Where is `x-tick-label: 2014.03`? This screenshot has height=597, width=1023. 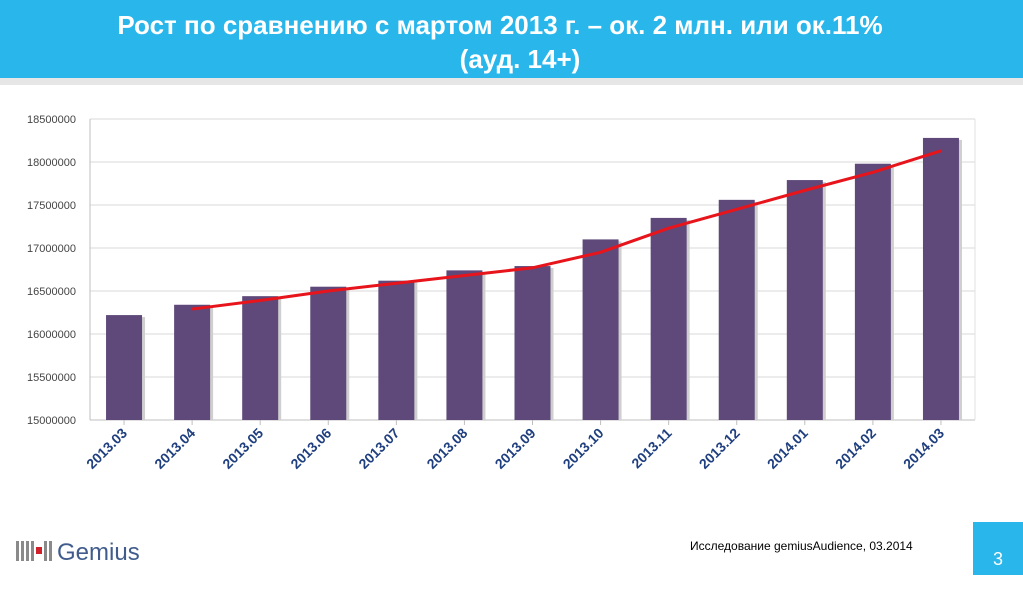 x-tick-label: 2014.03 is located at coordinates (923, 448).